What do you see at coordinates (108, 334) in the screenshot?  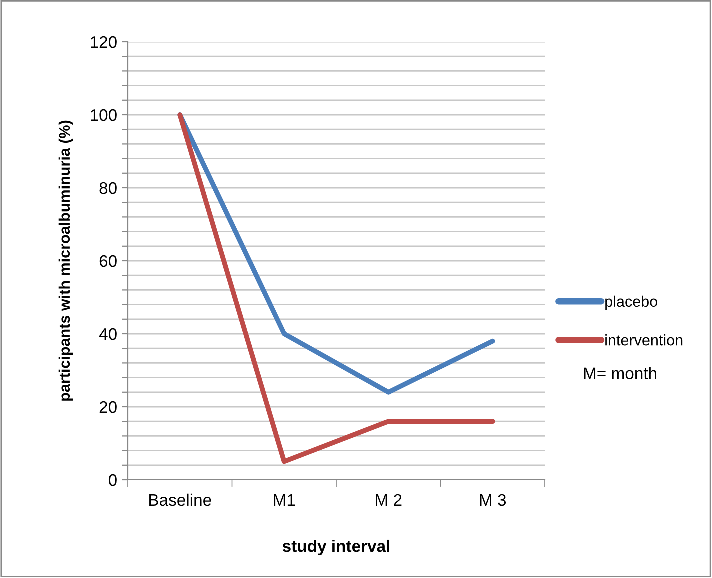 I see `y-tick-label: 40` at bounding box center [108, 334].